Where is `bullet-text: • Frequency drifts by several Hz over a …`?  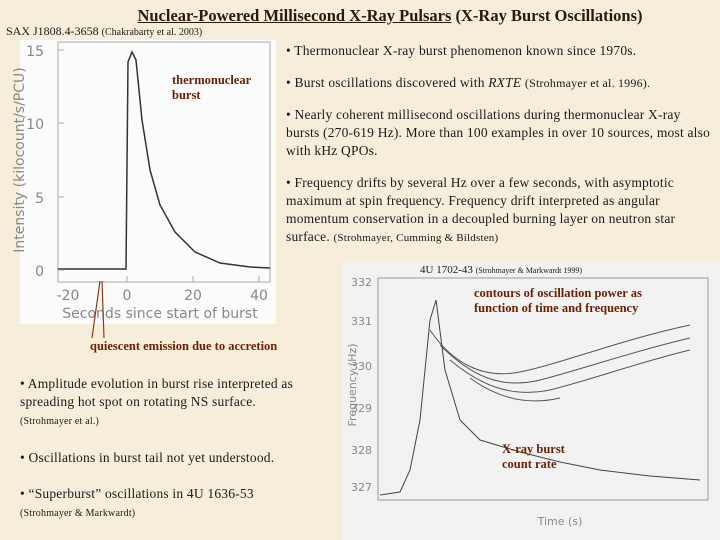
bullet-text: • Frequency drifts by several Hz over a … is located at coordinates (481, 209).